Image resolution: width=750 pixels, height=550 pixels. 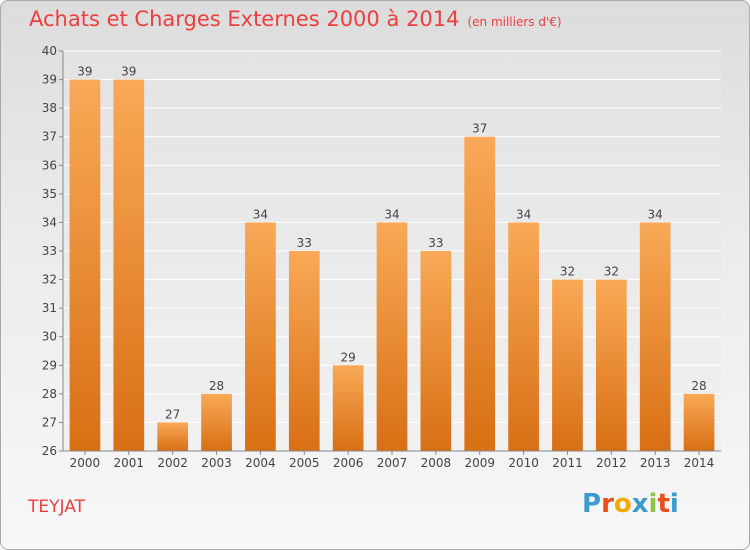 What do you see at coordinates (85, 265) in the screenshot?
I see `bar-2000` at bounding box center [85, 265].